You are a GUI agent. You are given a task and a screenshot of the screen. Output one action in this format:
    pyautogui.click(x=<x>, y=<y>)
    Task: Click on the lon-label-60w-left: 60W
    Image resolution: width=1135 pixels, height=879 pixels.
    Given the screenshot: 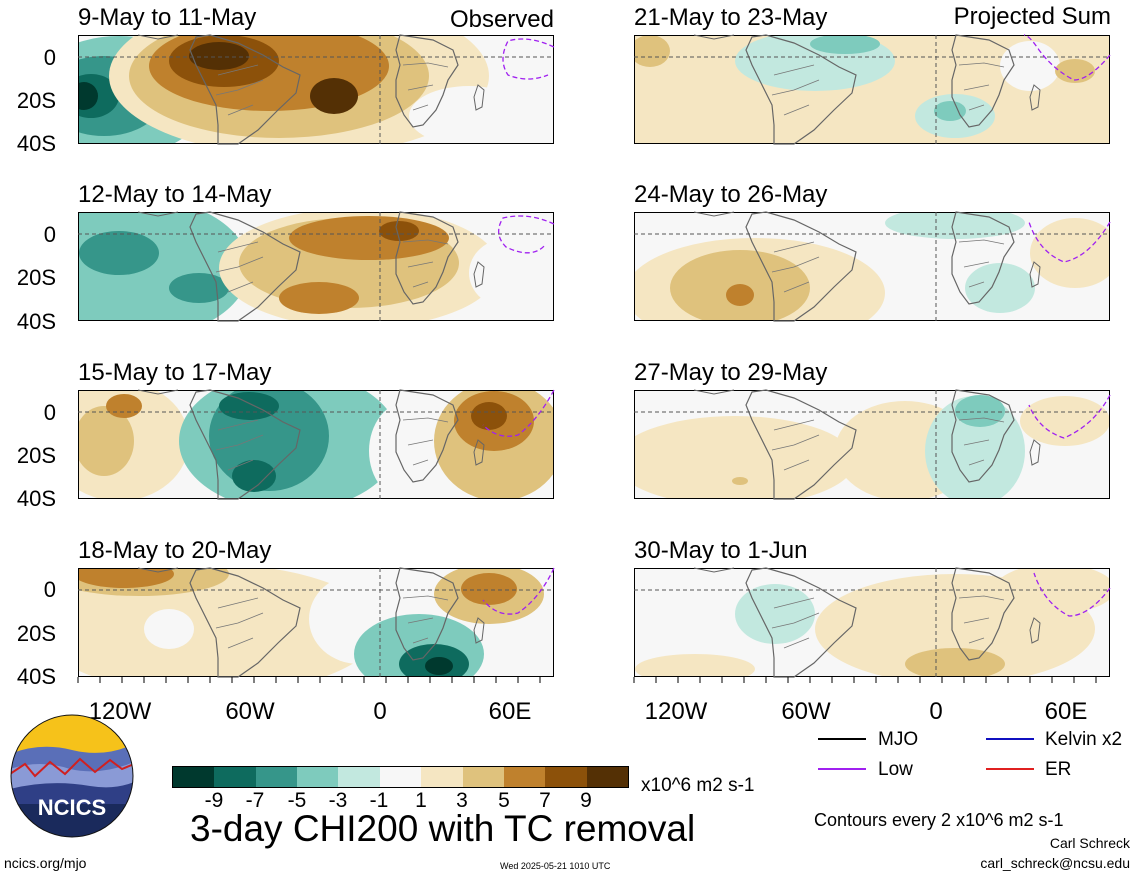 What is the action you would take?
    pyautogui.click(x=250, y=711)
    